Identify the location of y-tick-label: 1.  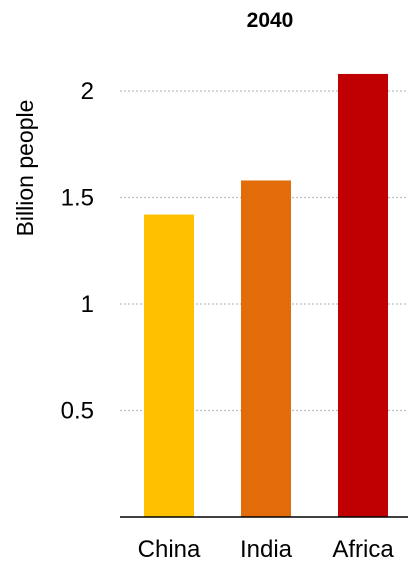
(87, 304).